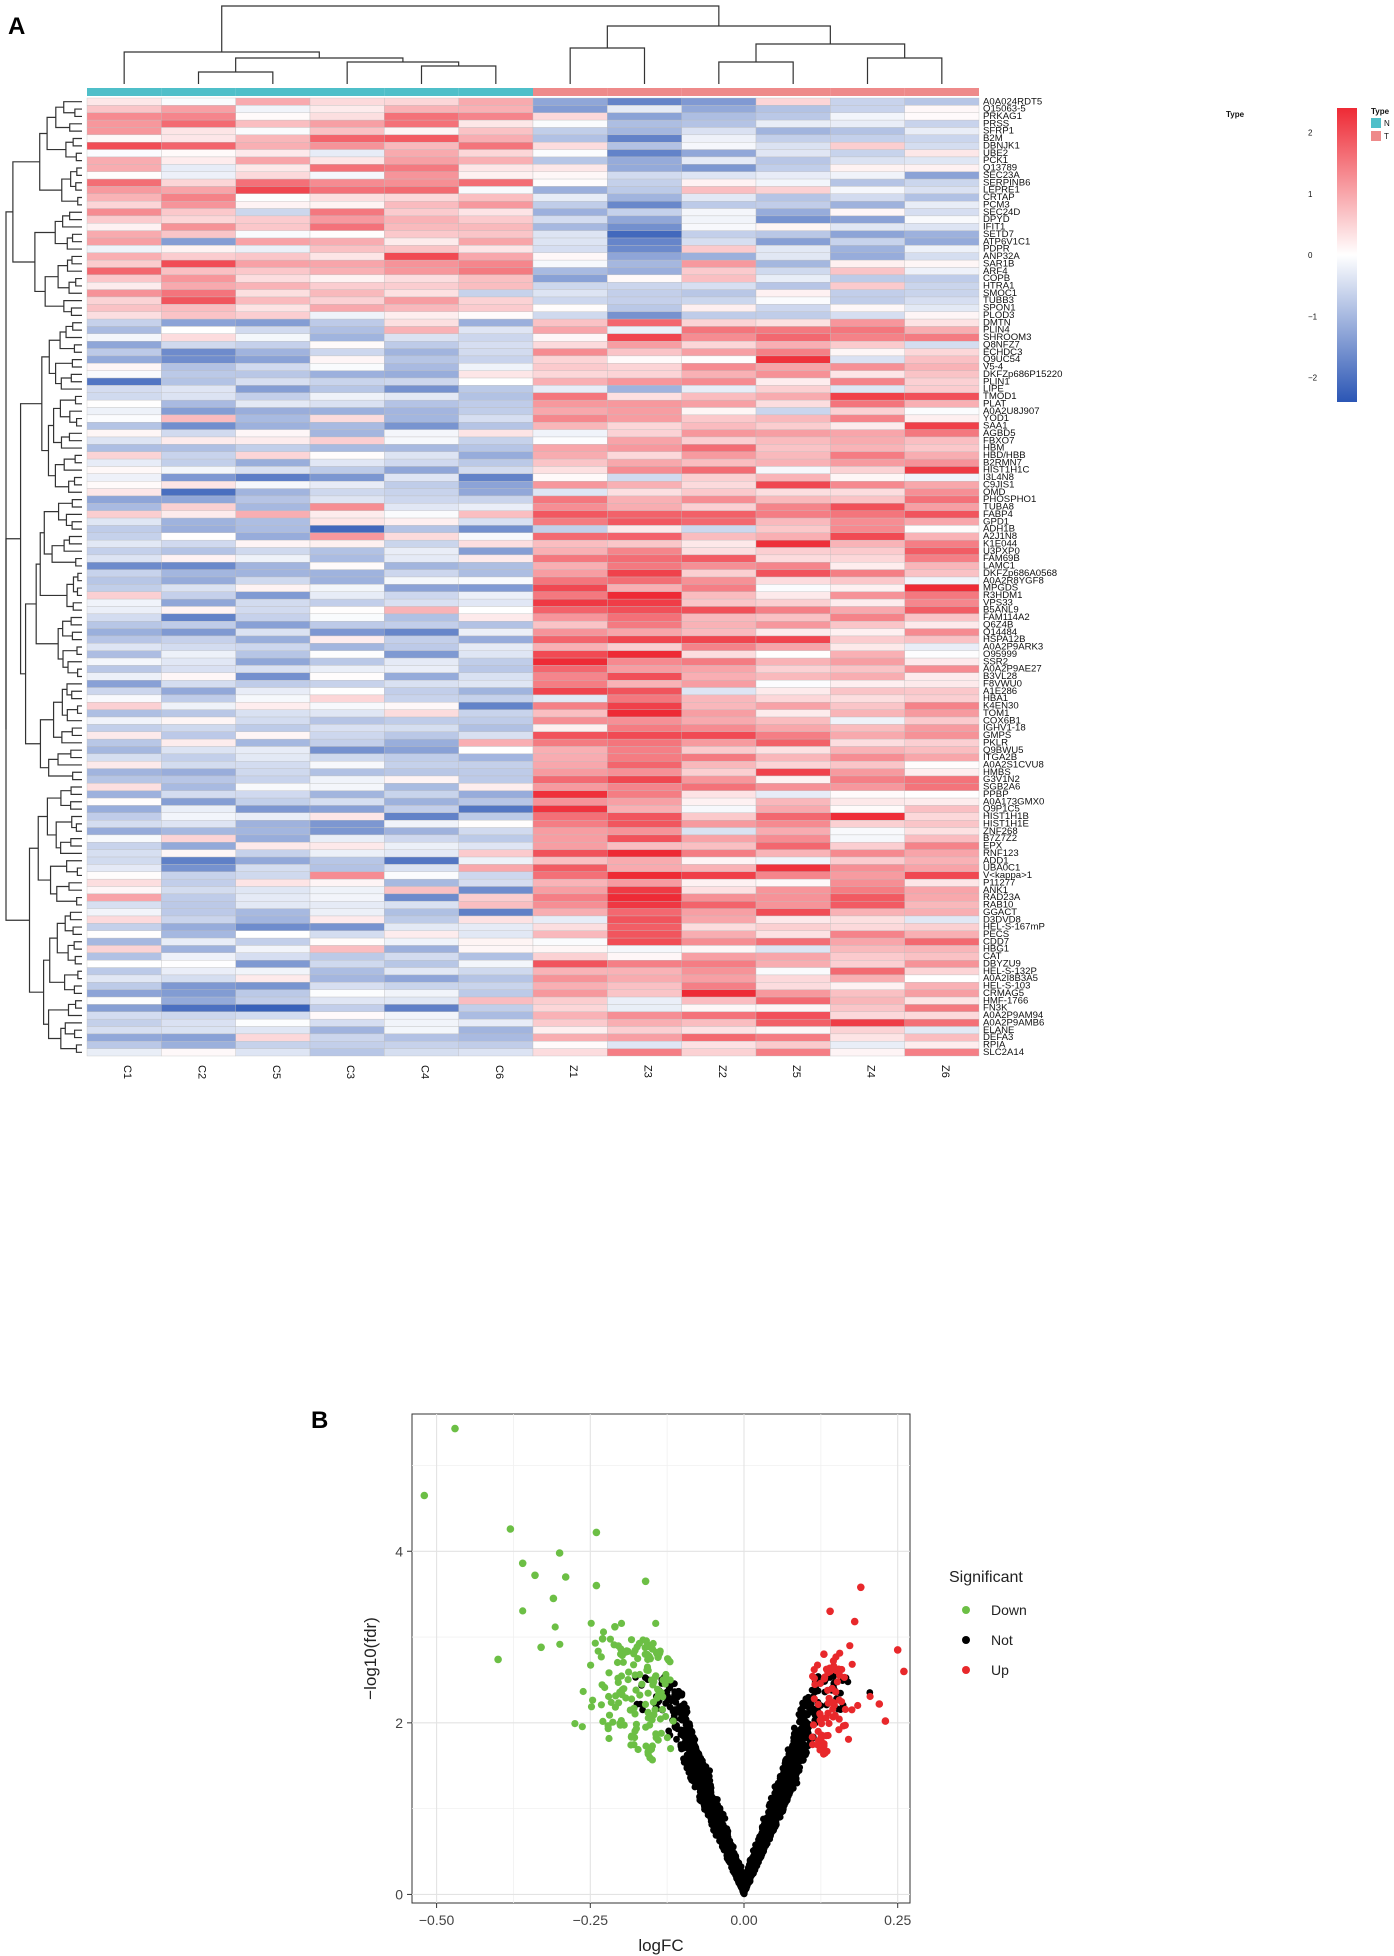 The height and width of the screenshot is (1956, 1394). Describe the element at coordinates (995, 742) in the screenshot. I see `row-label: PKLR` at that location.